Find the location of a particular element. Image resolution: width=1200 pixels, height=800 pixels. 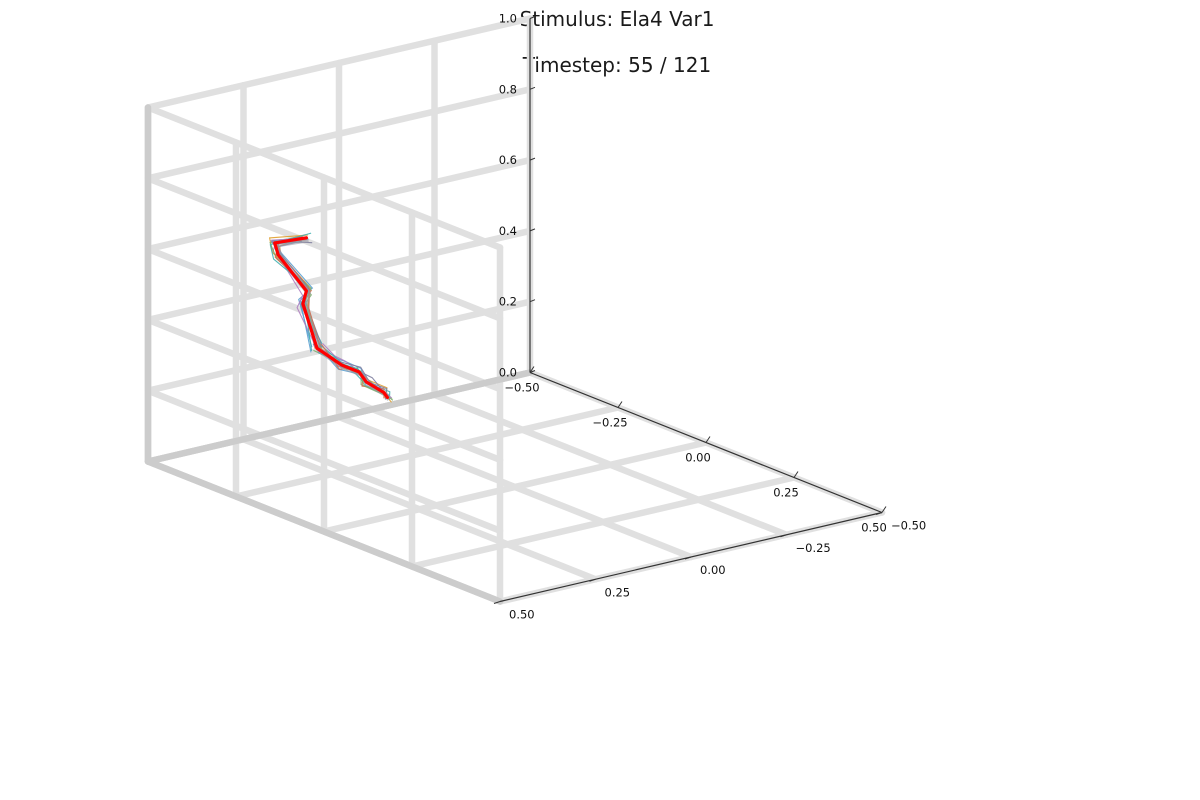

y-tick-label: 0.50 is located at coordinates (522, 615).